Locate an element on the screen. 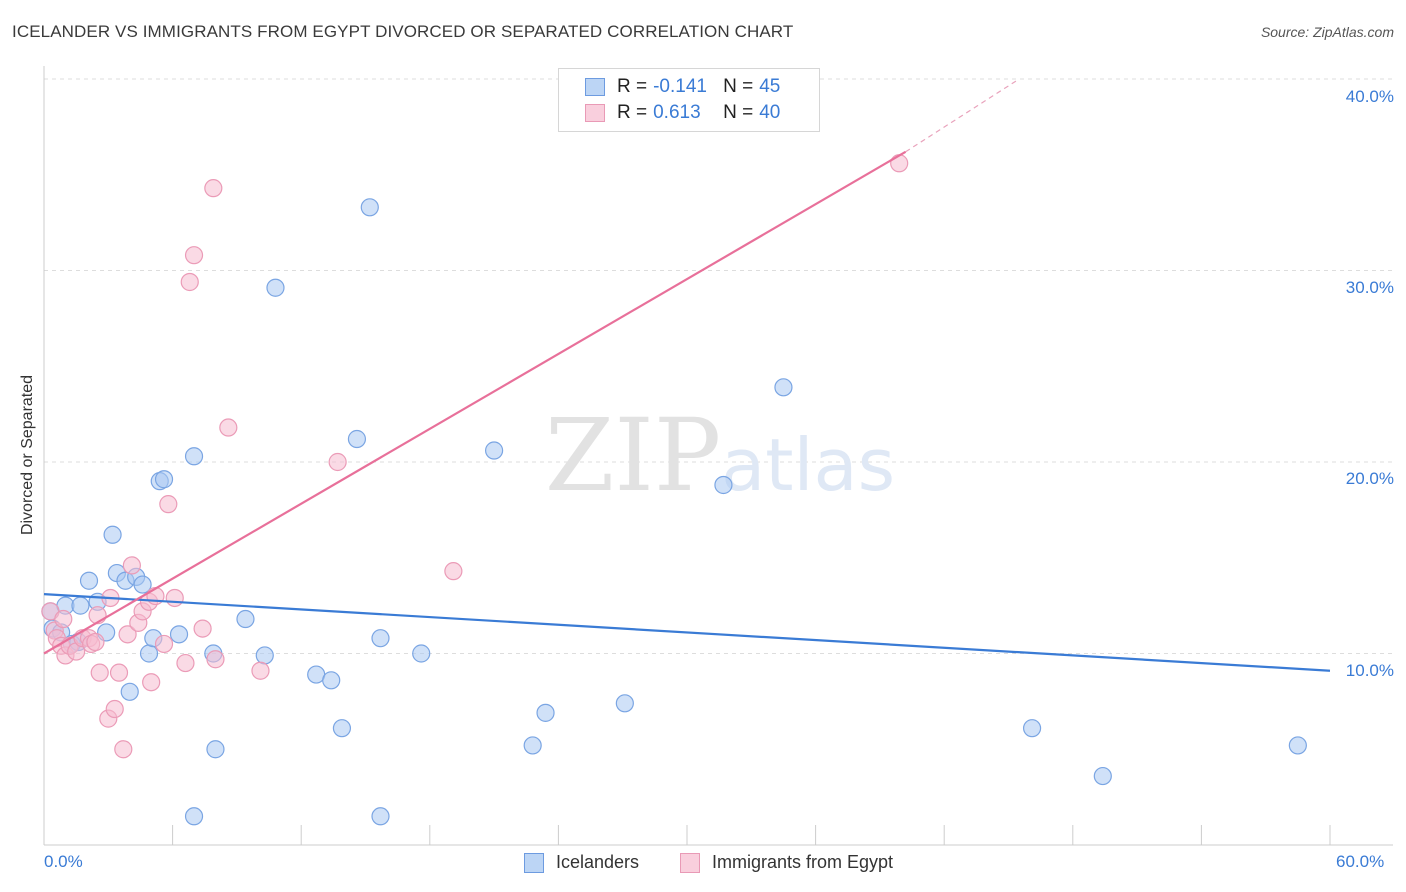  legend-row-icelanders: R = -0.141 N = 45 is located at coordinates (682, 87).